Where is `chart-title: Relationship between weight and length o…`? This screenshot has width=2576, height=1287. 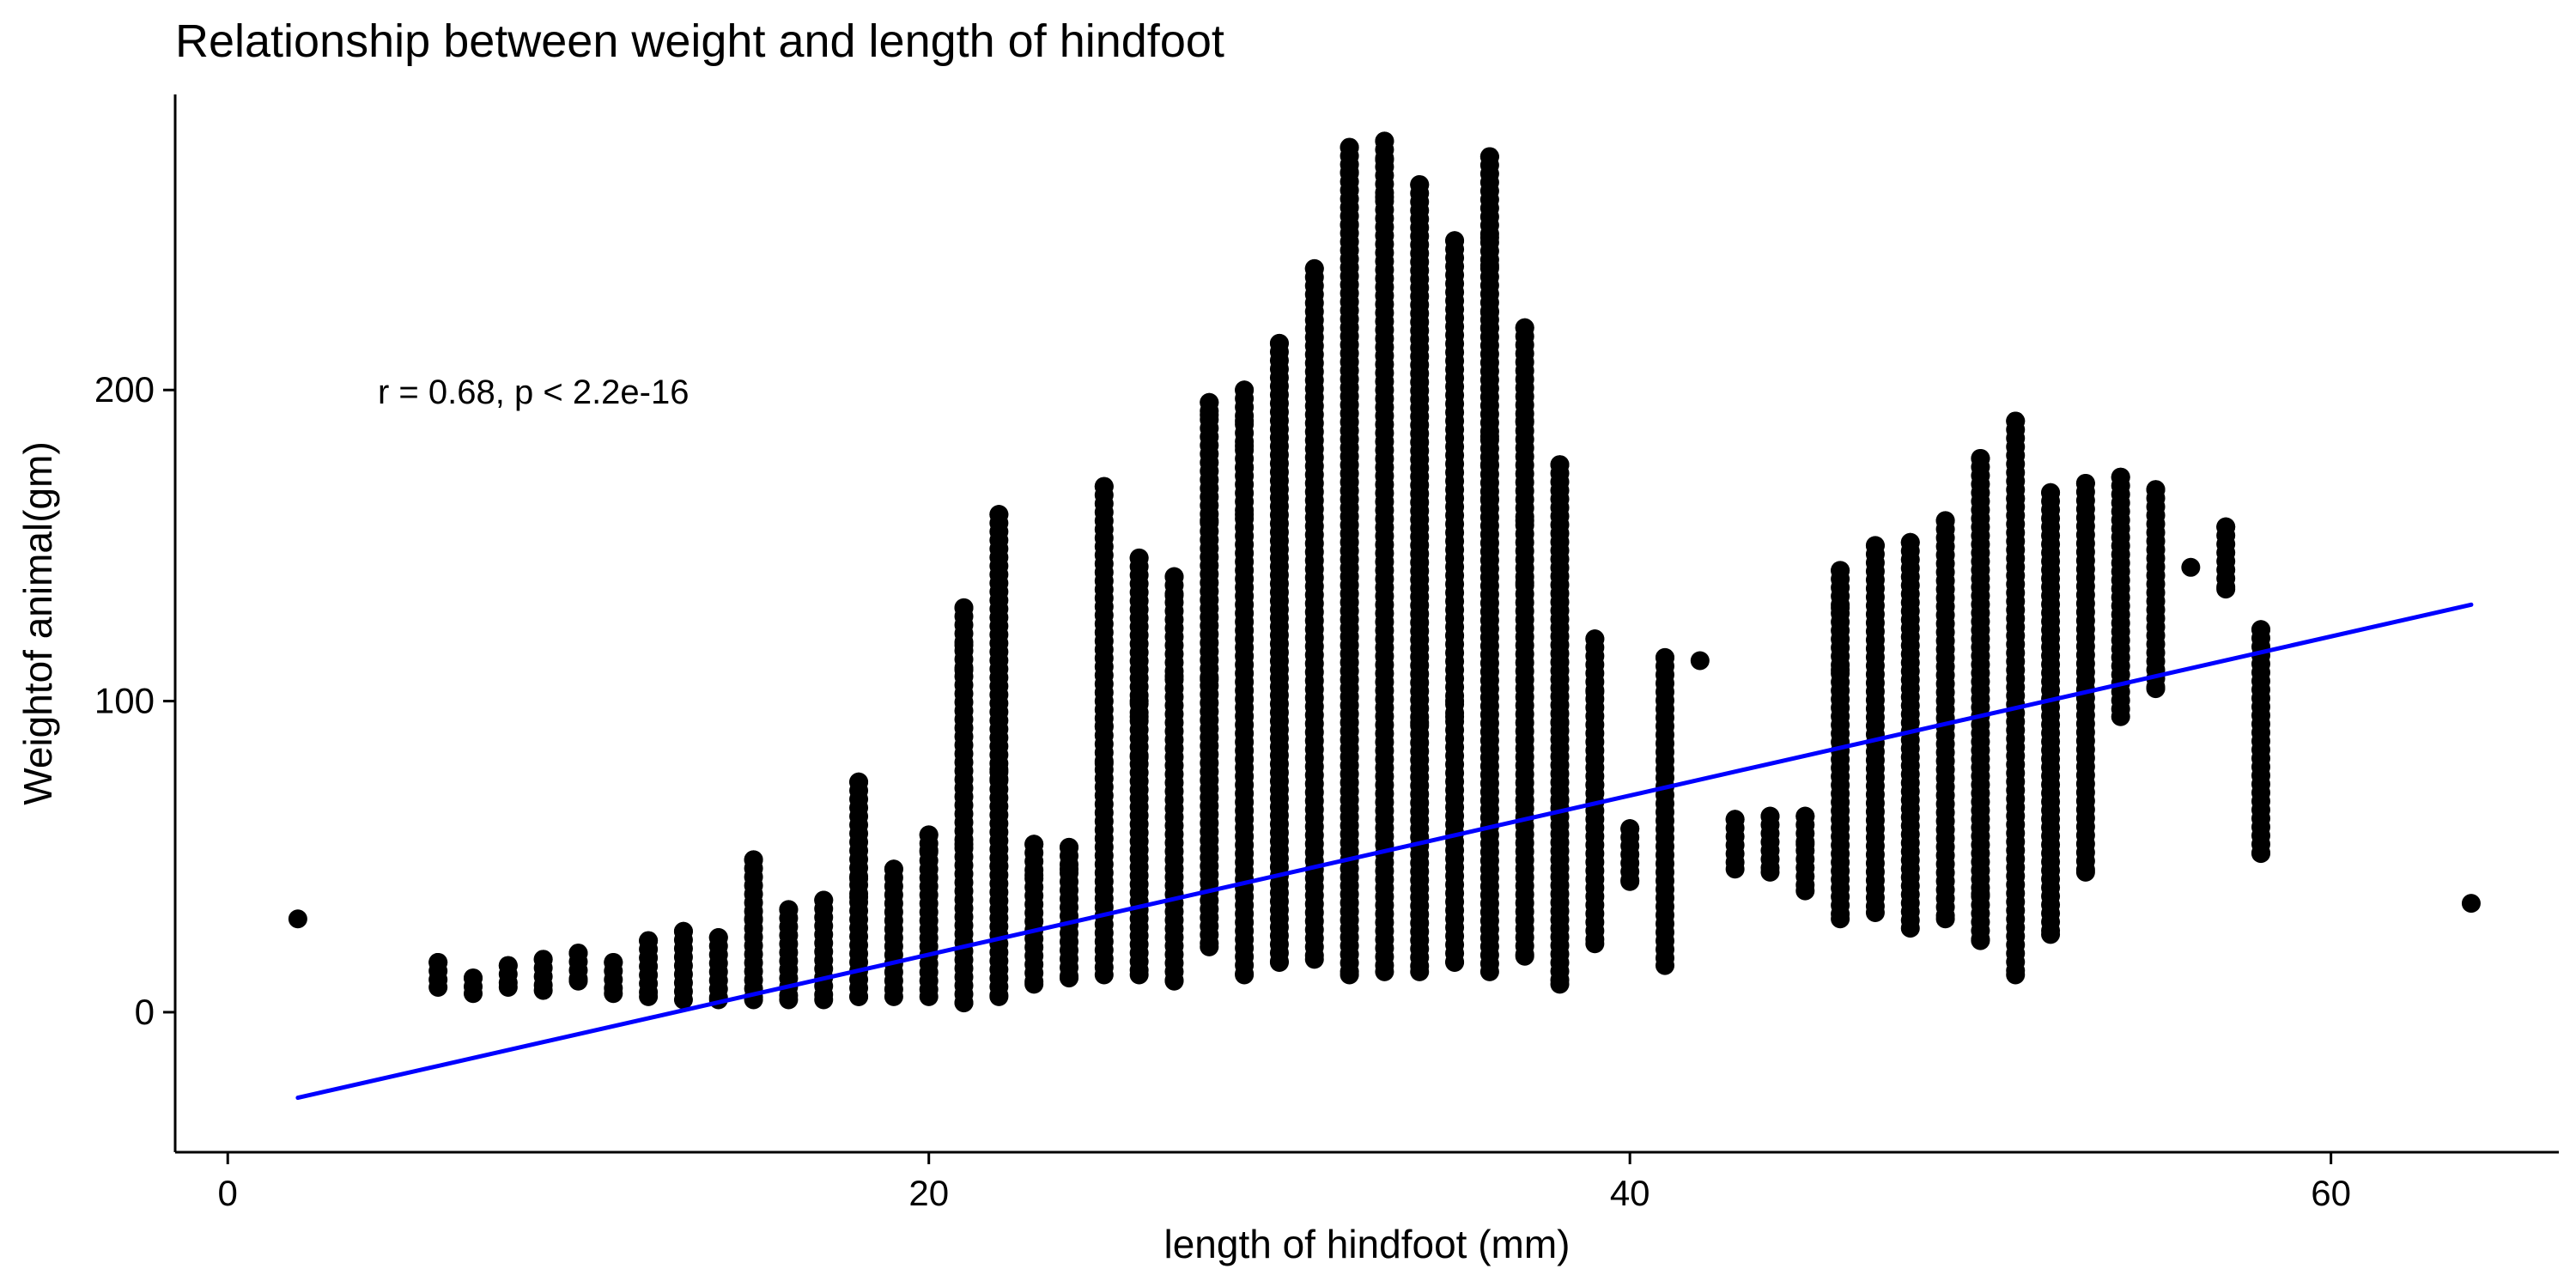 chart-title: Relationship between weight and length o… is located at coordinates (700, 41).